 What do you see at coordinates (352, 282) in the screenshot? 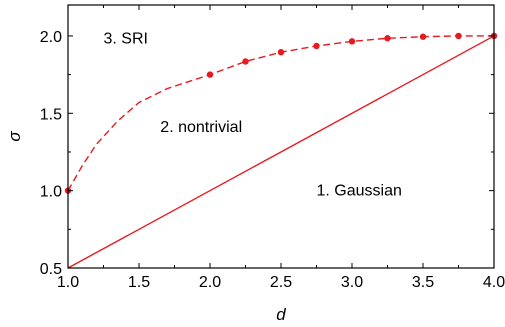
I see `x-tick-label: 3.0` at bounding box center [352, 282].